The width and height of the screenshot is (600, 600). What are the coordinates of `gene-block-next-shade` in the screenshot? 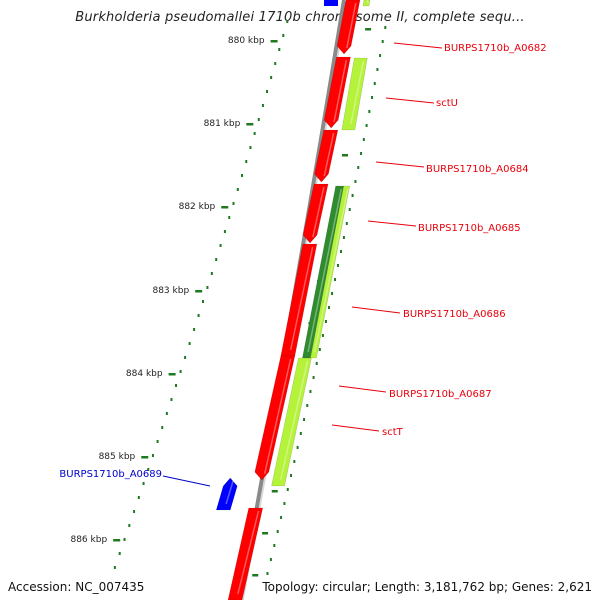 It's located at (248, 552).